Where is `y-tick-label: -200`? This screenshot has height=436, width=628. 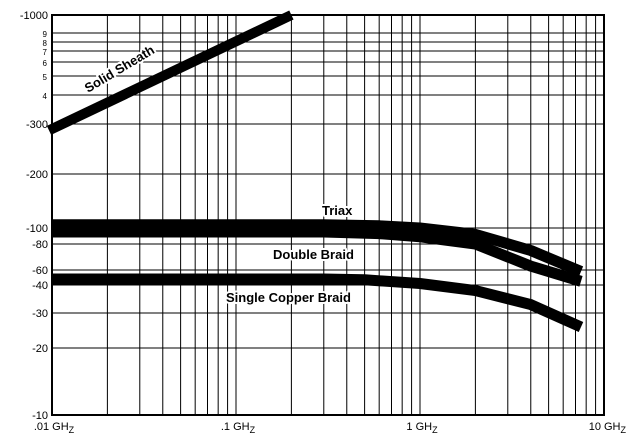 y-tick-label: -200 is located at coordinates (37, 175).